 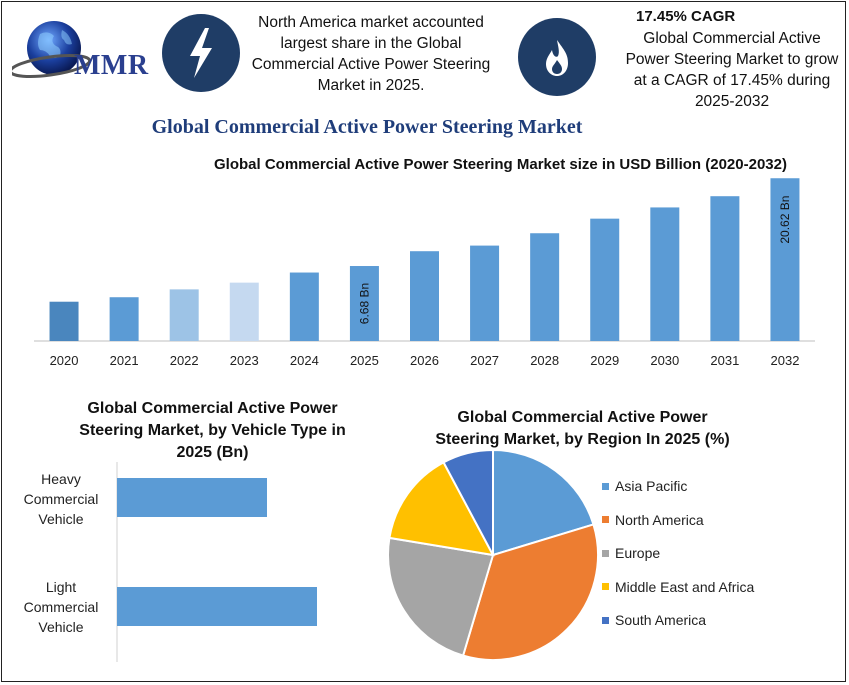 What do you see at coordinates (557, 57) in the screenshot?
I see `flame-icon` at bounding box center [557, 57].